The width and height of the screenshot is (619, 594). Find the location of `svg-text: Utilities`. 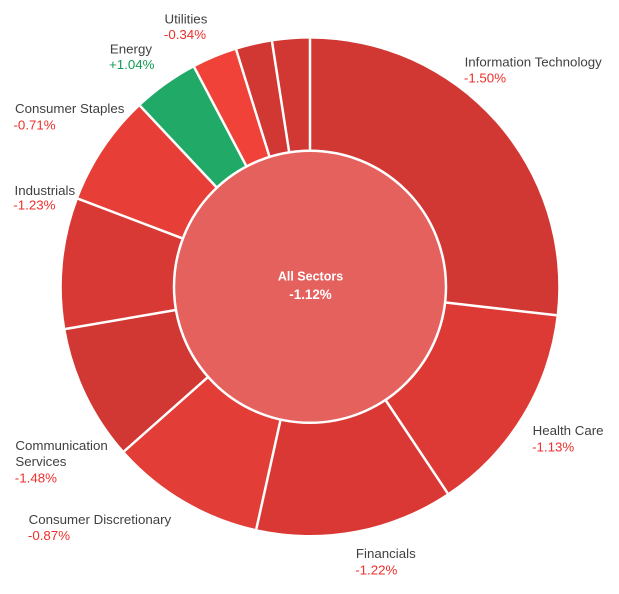

svg-text: Utilities is located at coordinates (186, 18).